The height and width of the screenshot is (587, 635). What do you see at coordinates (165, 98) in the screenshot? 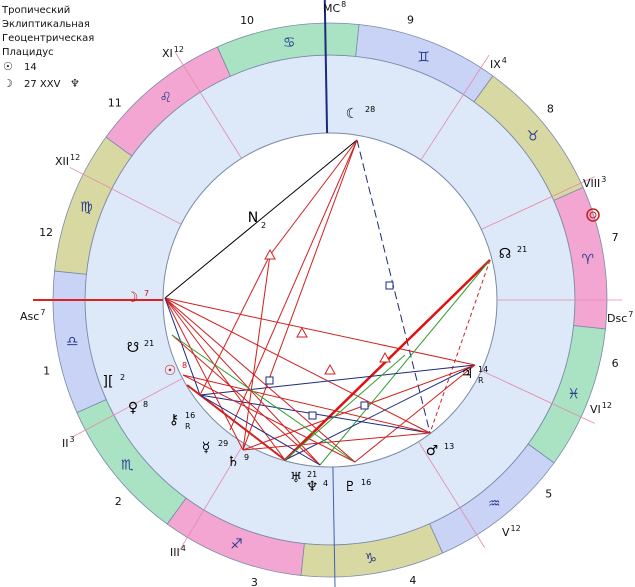
I see `sign-glyph: ♌` at bounding box center [165, 98].